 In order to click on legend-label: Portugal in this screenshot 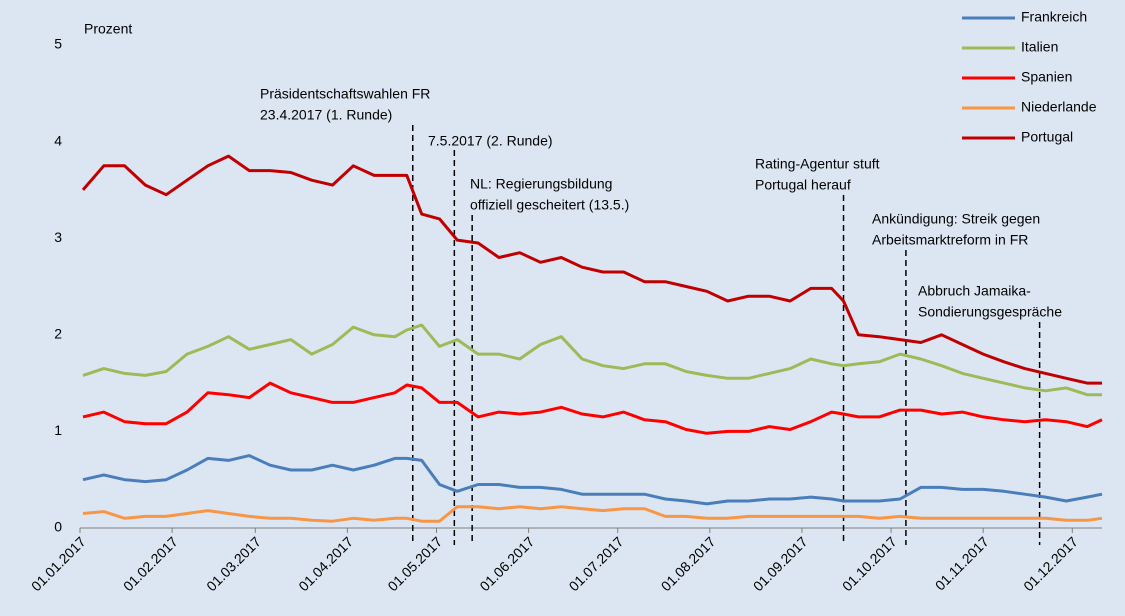, I will do `click(1047, 137)`.